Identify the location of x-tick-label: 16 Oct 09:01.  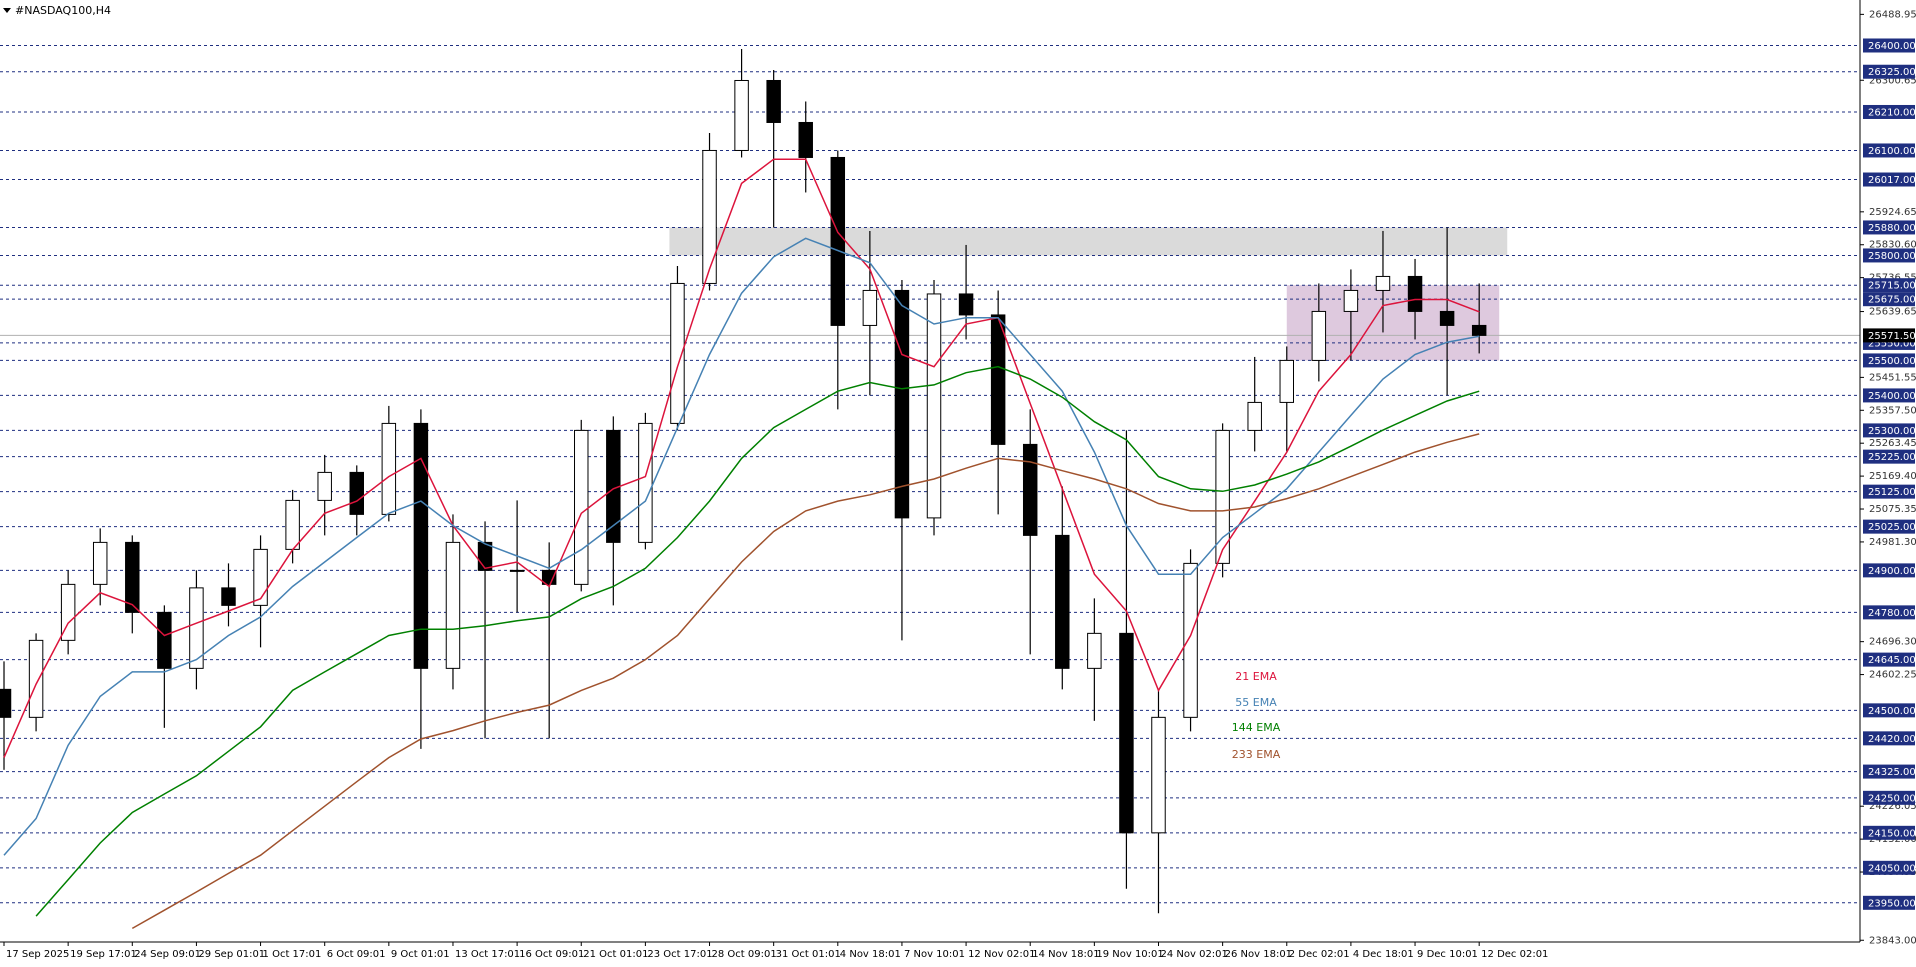
(551, 954).